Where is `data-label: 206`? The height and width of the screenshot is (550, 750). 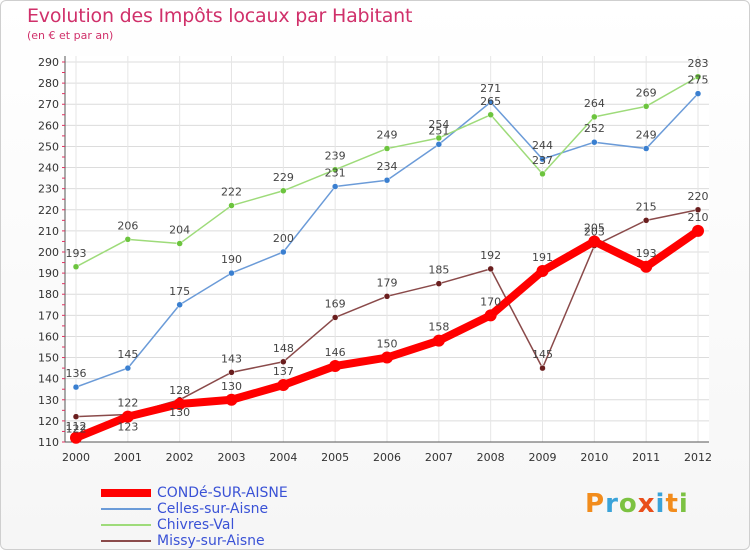
data-label: 206 is located at coordinates (127, 225).